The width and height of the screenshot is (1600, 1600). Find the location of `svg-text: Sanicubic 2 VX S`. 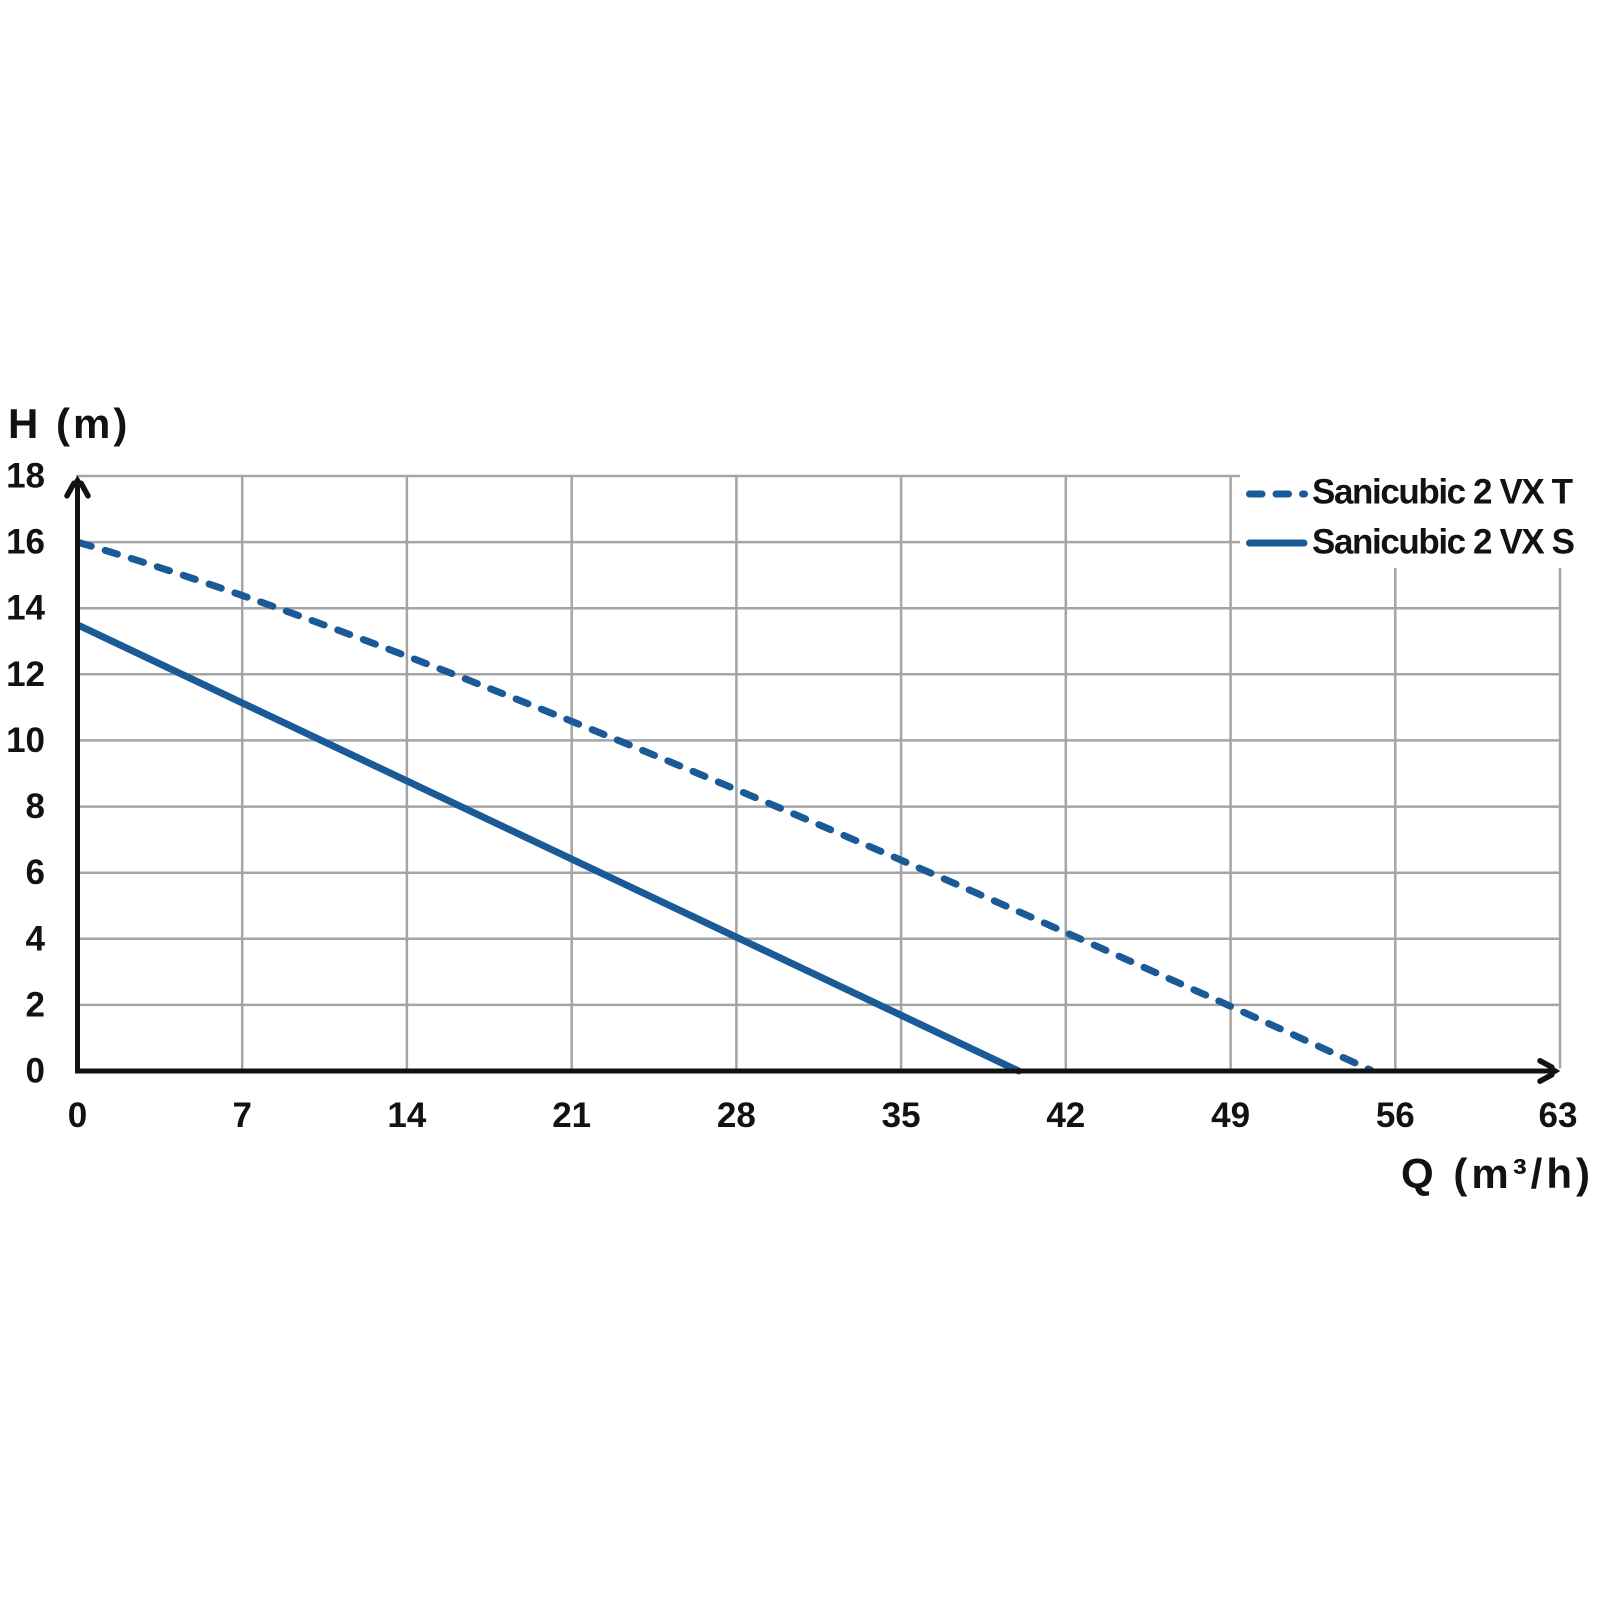

svg-text: Sanicubic 2 VX S is located at coordinates (1443, 542).